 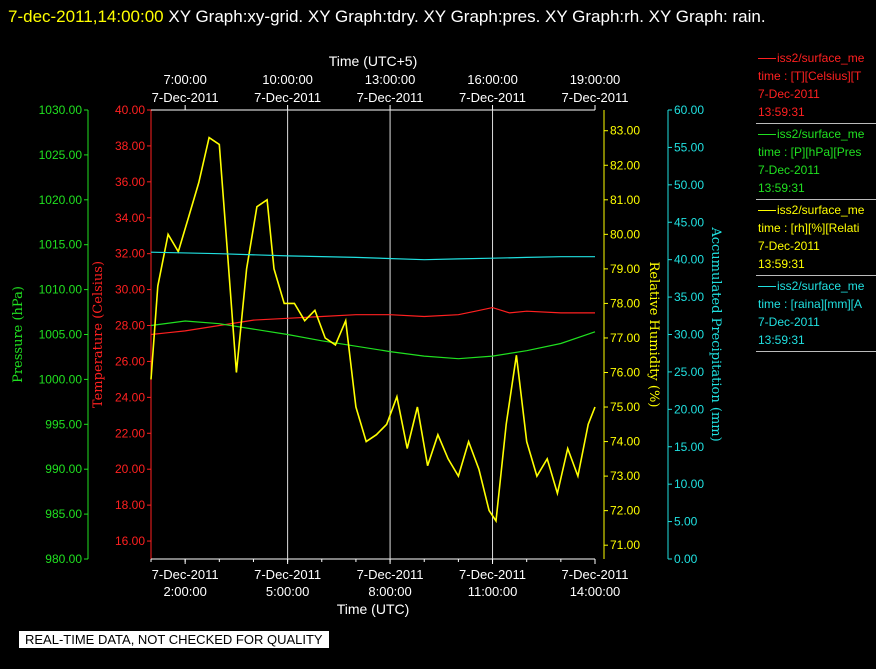 What do you see at coordinates (373, 340) in the screenshot?
I see `pressure-series-line` at bounding box center [373, 340].